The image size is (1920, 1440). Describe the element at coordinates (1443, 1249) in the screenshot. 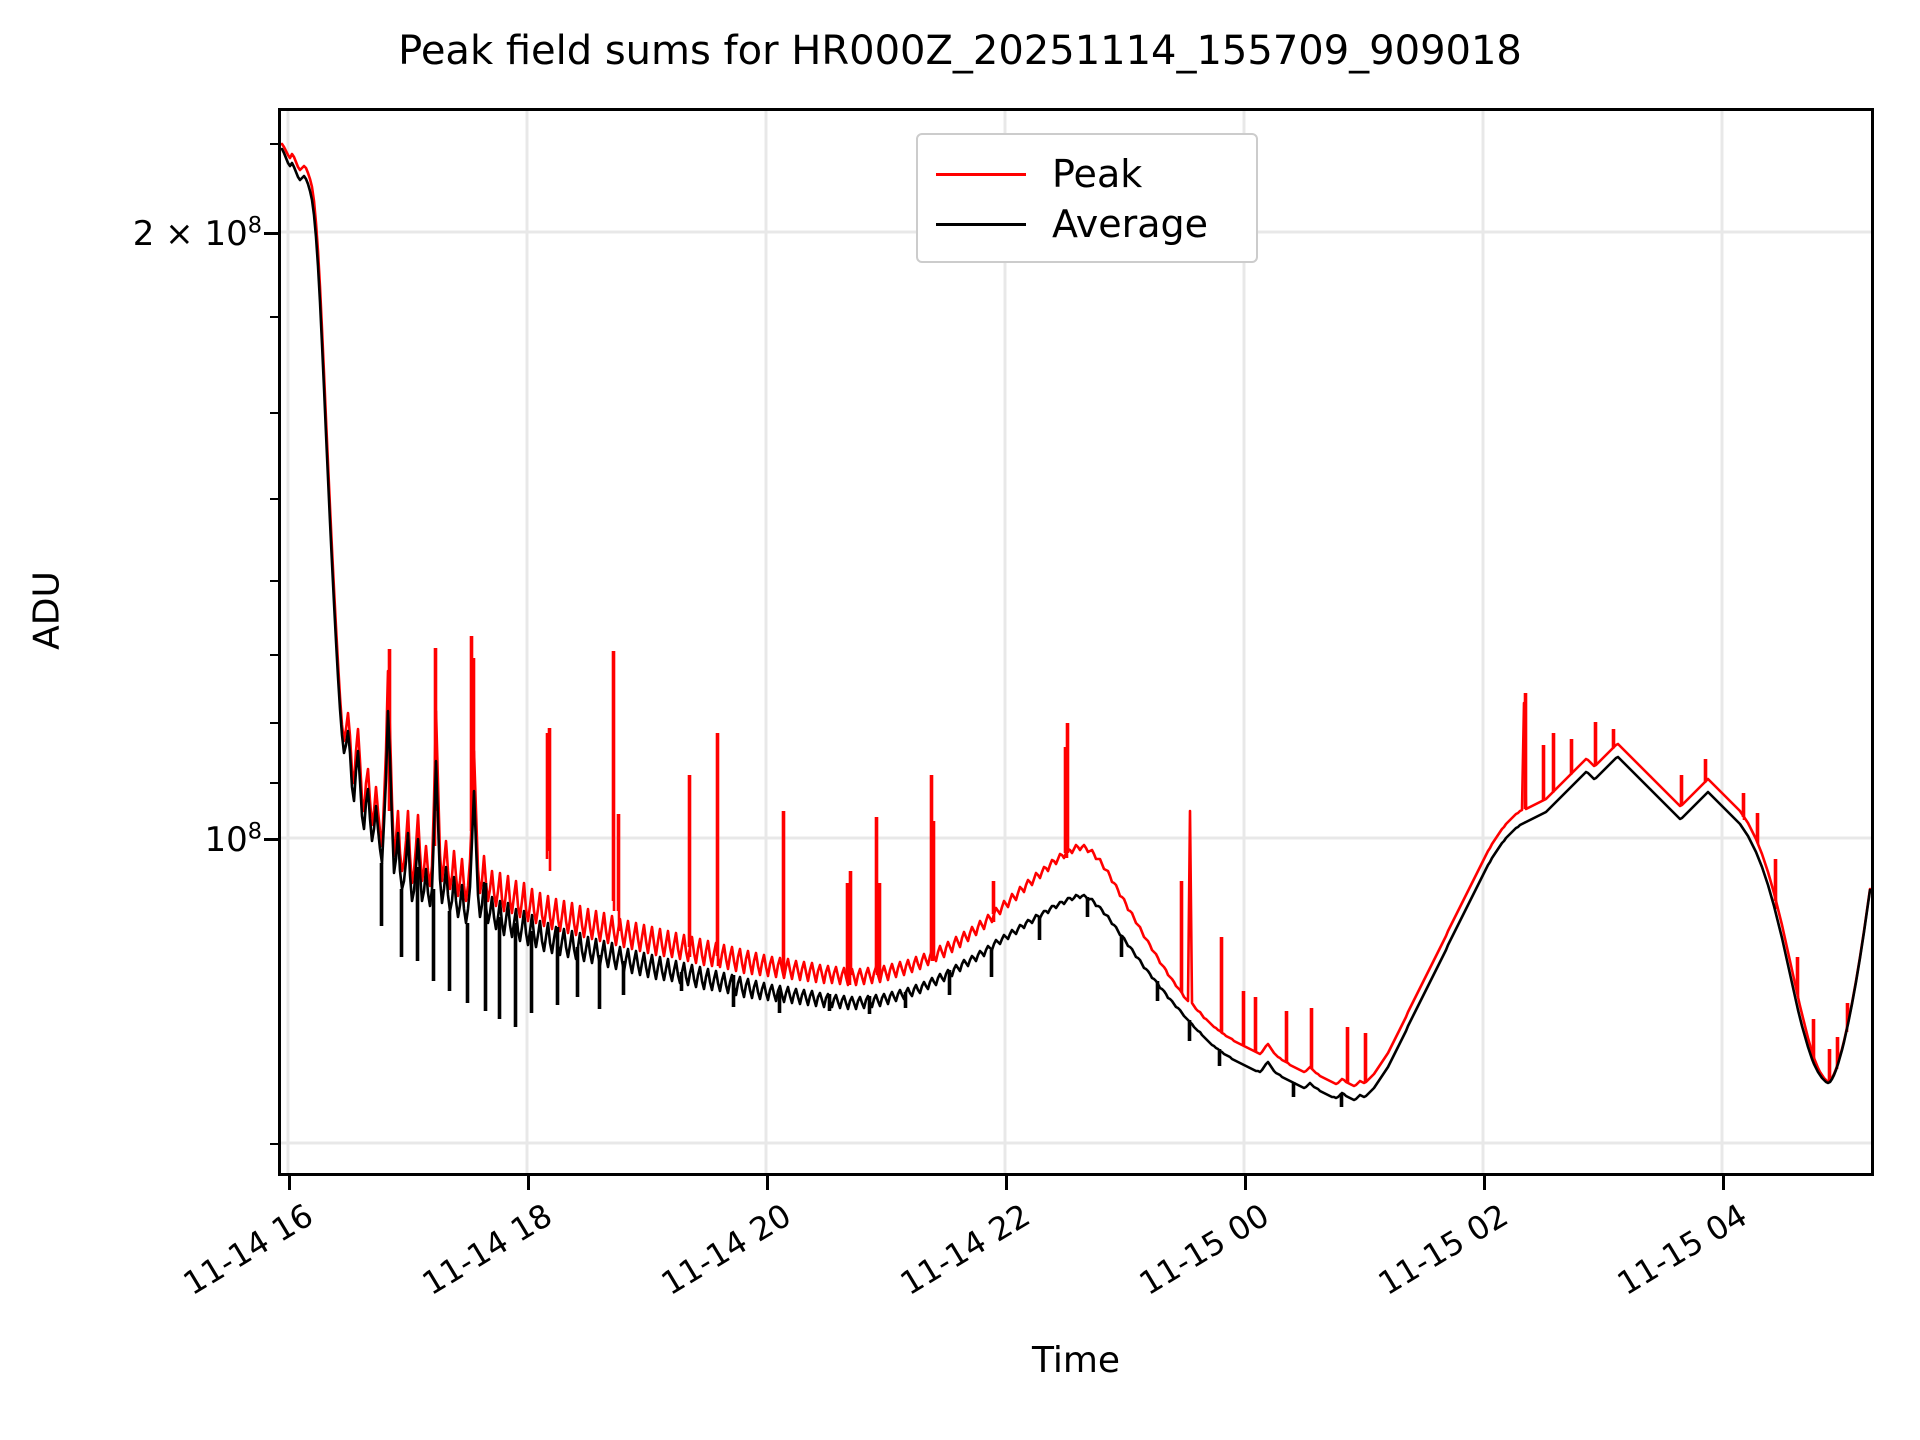

I see `x-tick-label-5: 11-15 02` at that location.